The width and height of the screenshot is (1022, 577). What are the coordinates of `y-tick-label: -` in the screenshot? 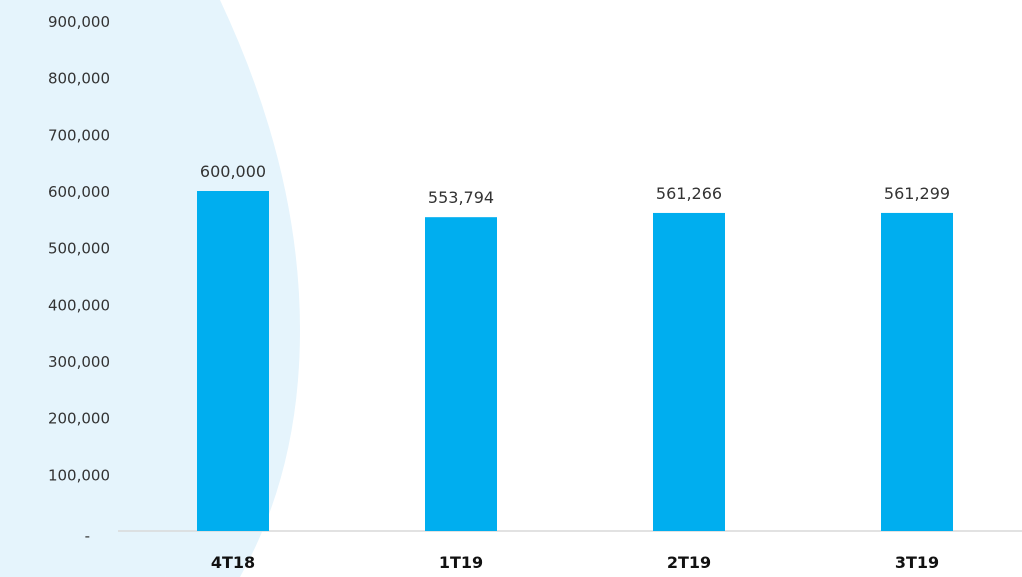 It's located at (87, 536).